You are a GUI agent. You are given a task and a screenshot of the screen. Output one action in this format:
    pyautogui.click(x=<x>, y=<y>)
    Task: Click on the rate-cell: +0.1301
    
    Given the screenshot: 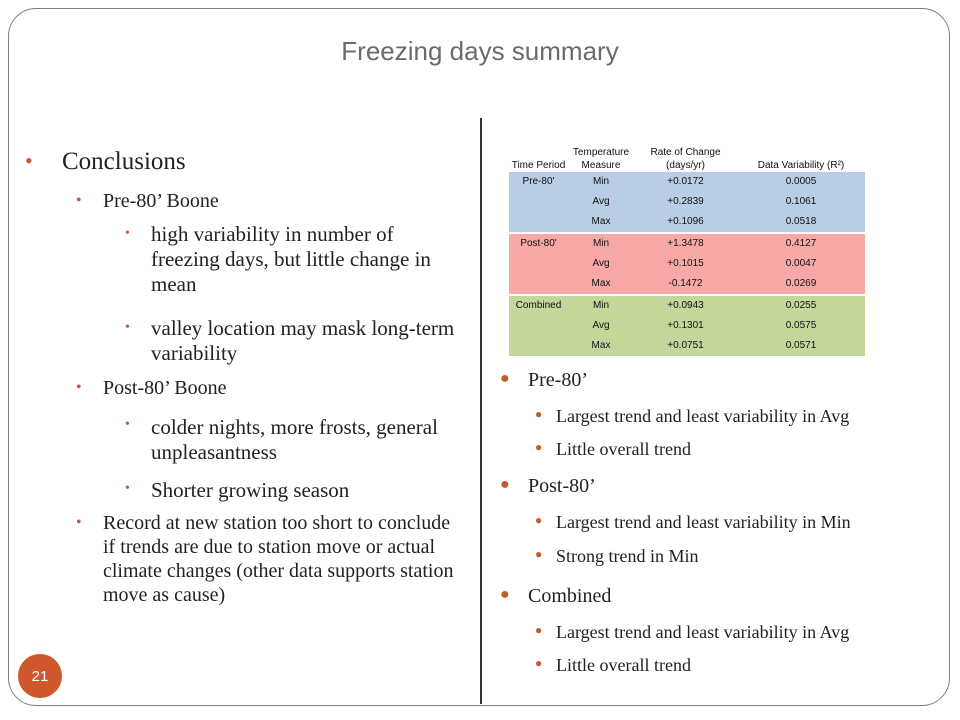 What is the action you would take?
    pyautogui.click(x=685, y=326)
    